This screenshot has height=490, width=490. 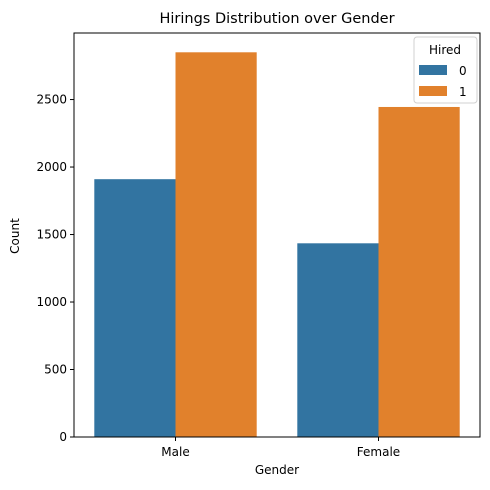 What do you see at coordinates (51, 100) in the screenshot?
I see `y-tick-label: 2500` at bounding box center [51, 100].